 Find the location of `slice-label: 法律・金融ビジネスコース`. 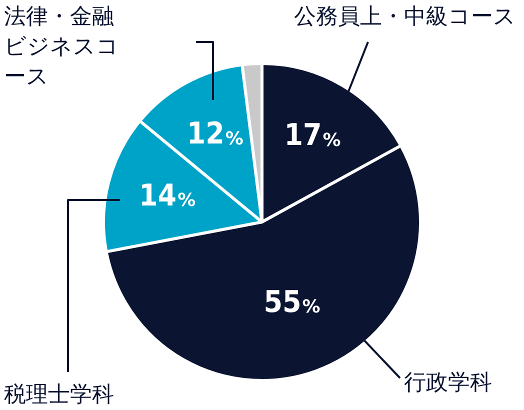

slice-label: 法律・金融ビジネスコース is located at coordinates (61, 47).